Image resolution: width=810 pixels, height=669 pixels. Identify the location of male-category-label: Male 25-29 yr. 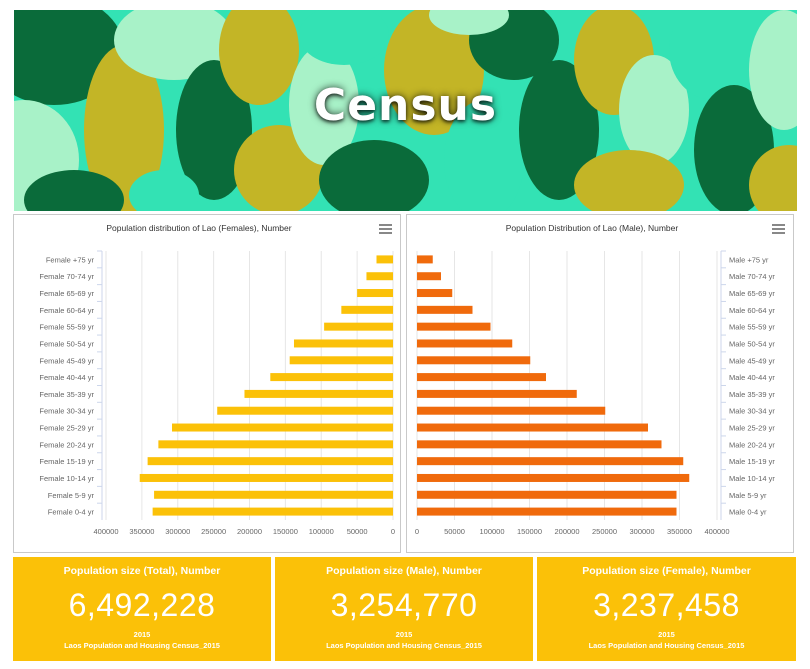
(752, 428).